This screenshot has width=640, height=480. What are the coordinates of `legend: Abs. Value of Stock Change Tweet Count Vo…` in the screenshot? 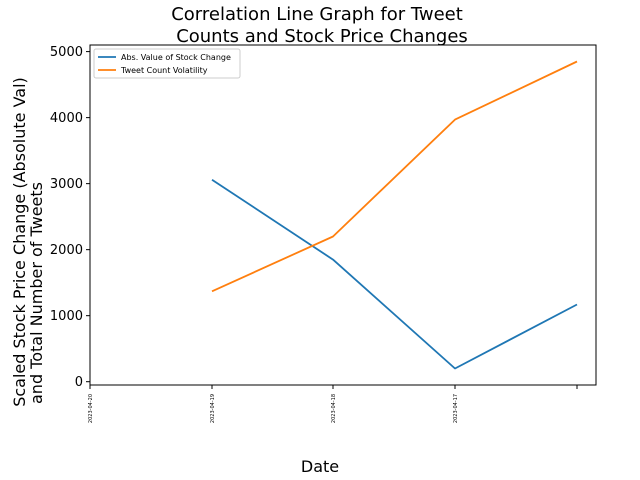 It's located at (167, 63).